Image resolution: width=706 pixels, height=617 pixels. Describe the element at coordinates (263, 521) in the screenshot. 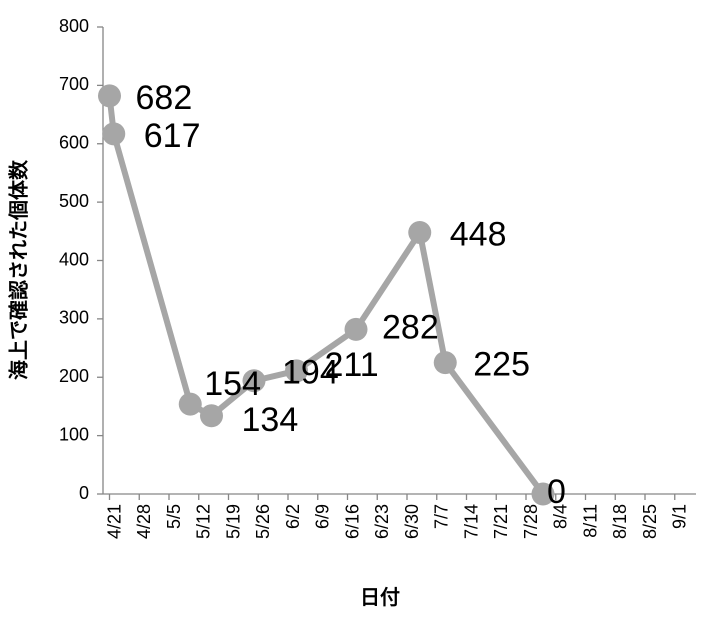

I see `x-tick-label: 5/26` at that location.